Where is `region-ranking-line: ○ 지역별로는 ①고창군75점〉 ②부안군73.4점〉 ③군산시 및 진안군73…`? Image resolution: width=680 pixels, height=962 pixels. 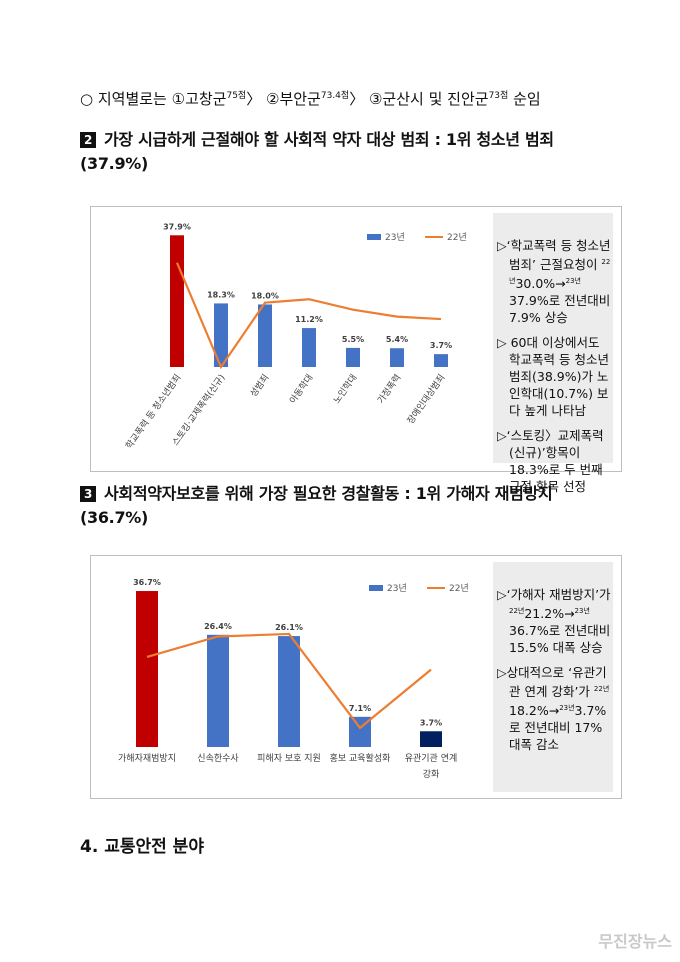 region-ranking-line: ○ 지역별로는 ①고창군75점〉 ②부안군73.4점〉 ③군산시 및 진안군73… is located at coordinates (310, 98).